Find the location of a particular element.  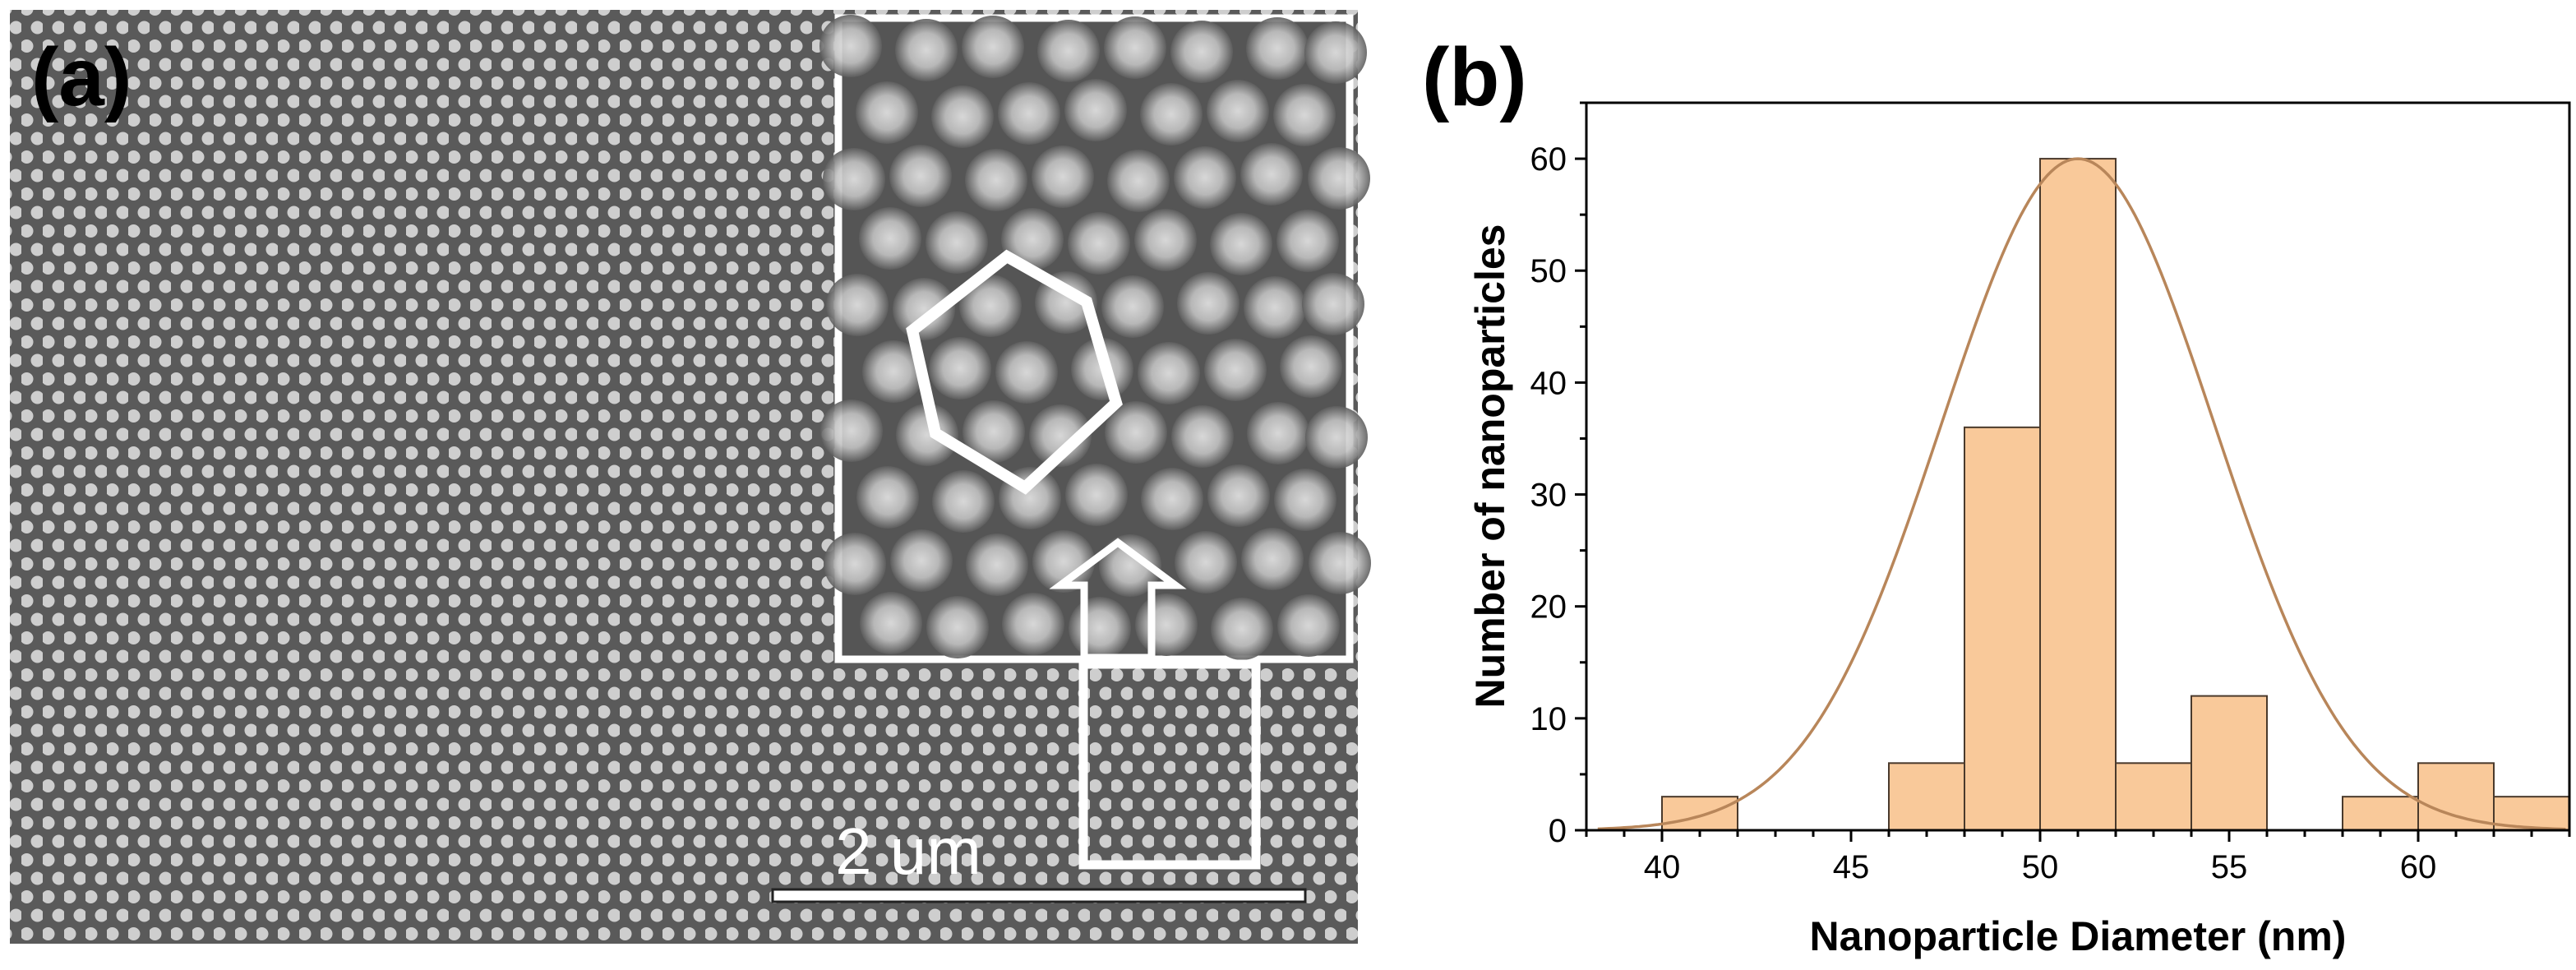

x-axis-label: Nanoparticle Diameter (nm) is located at coordinates (2078, 936).